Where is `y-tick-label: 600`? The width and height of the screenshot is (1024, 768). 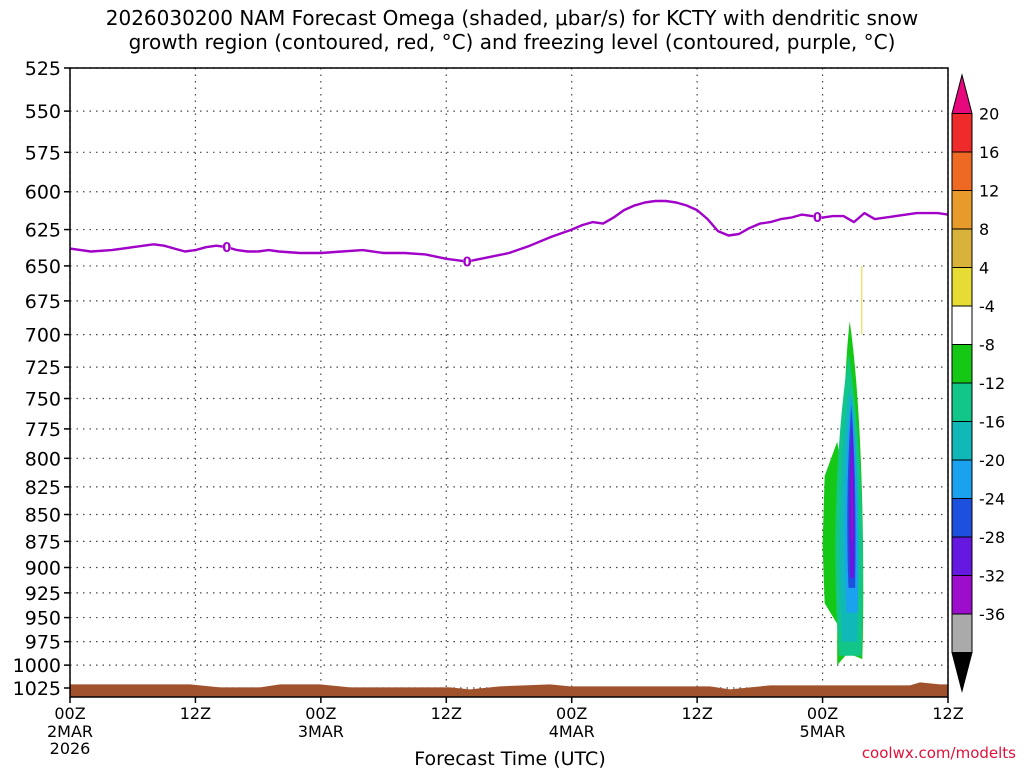
y-tick-label: 600 is located at coordinates (43, 193).